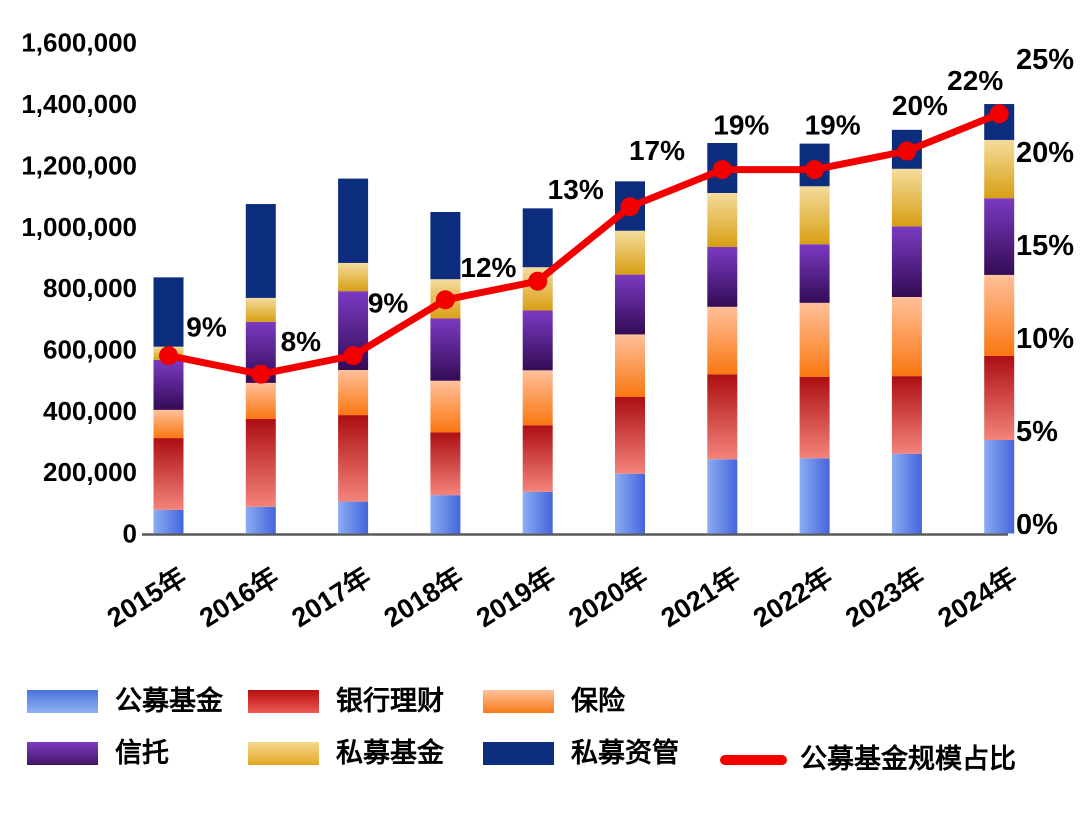 This screenshot has width=1080, height=817. Describe the element at coordinates (753, 759) in the screenshot. I see `red-line-swatch` at that location.